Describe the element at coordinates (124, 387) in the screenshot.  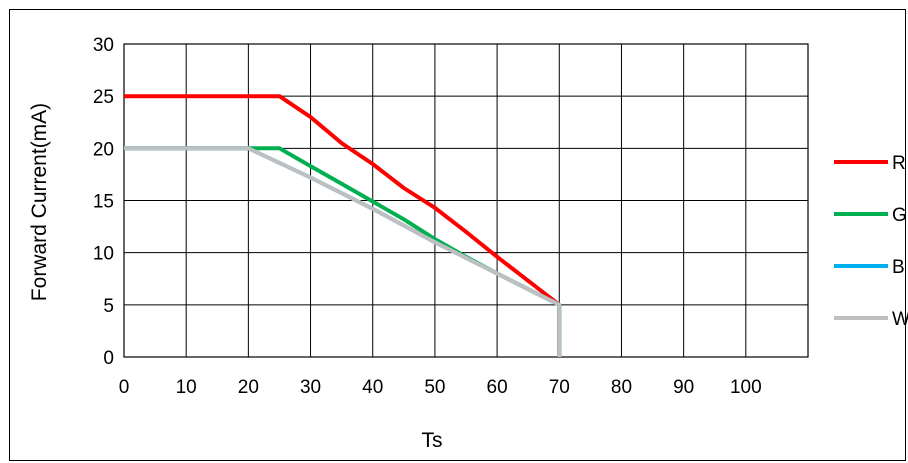
I see `x-tick-label: 0` at that location.